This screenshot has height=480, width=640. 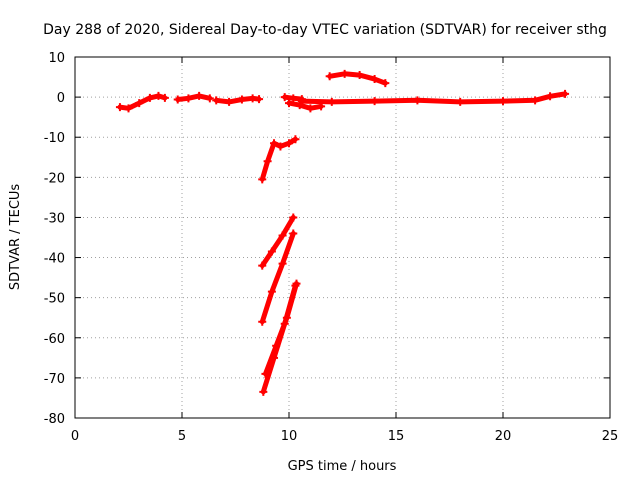 I want to click on y-tick-label: 10, so click(x=56, y=58).